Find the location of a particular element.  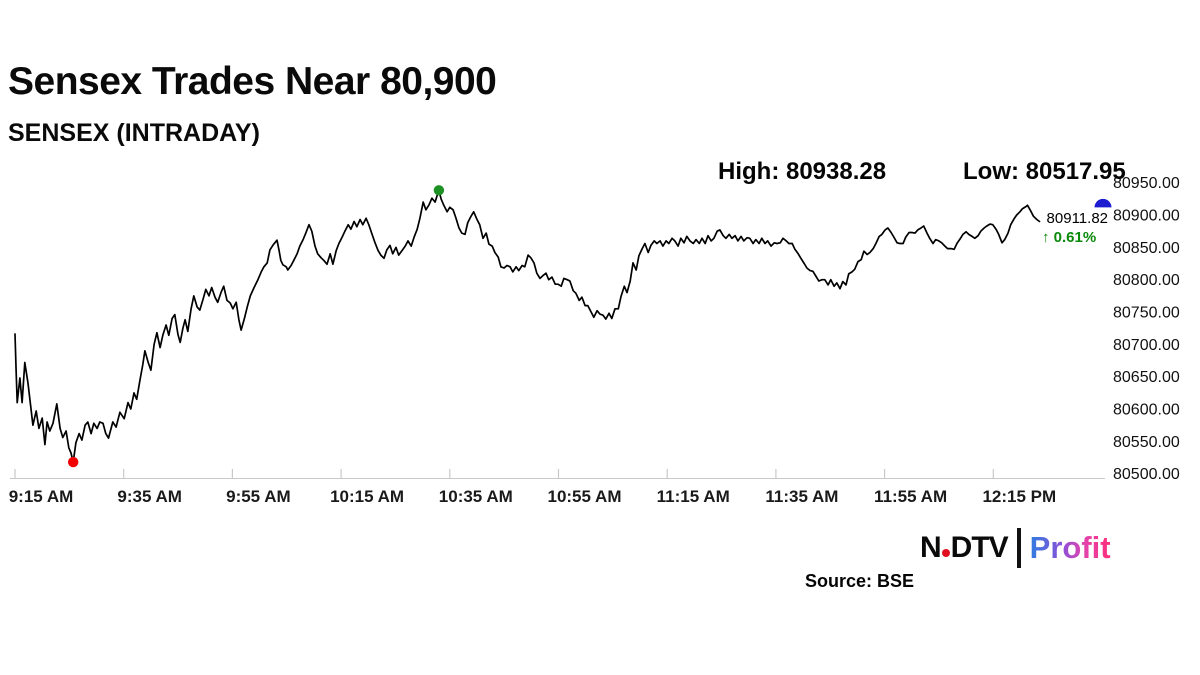

ndtv-profit-logo: N DTV Profit is located at coordinates (1015, 548).